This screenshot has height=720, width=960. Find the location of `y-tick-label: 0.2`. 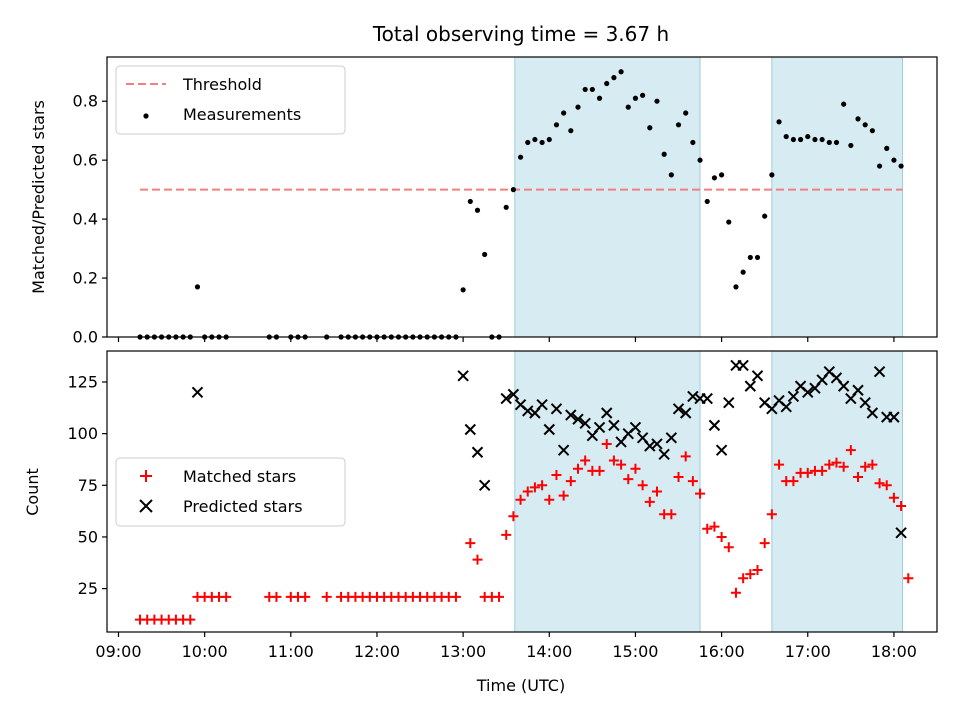

y-tick-label: 0.2 is located at coordinates (85, 278).